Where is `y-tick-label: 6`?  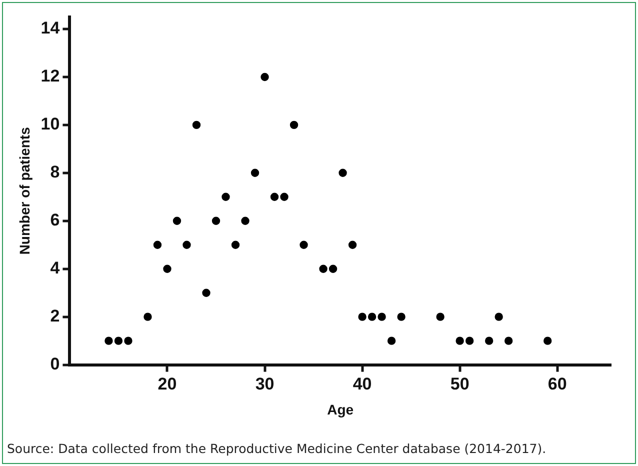 y-tick-label: 6 is located at coordinates (55, 220).